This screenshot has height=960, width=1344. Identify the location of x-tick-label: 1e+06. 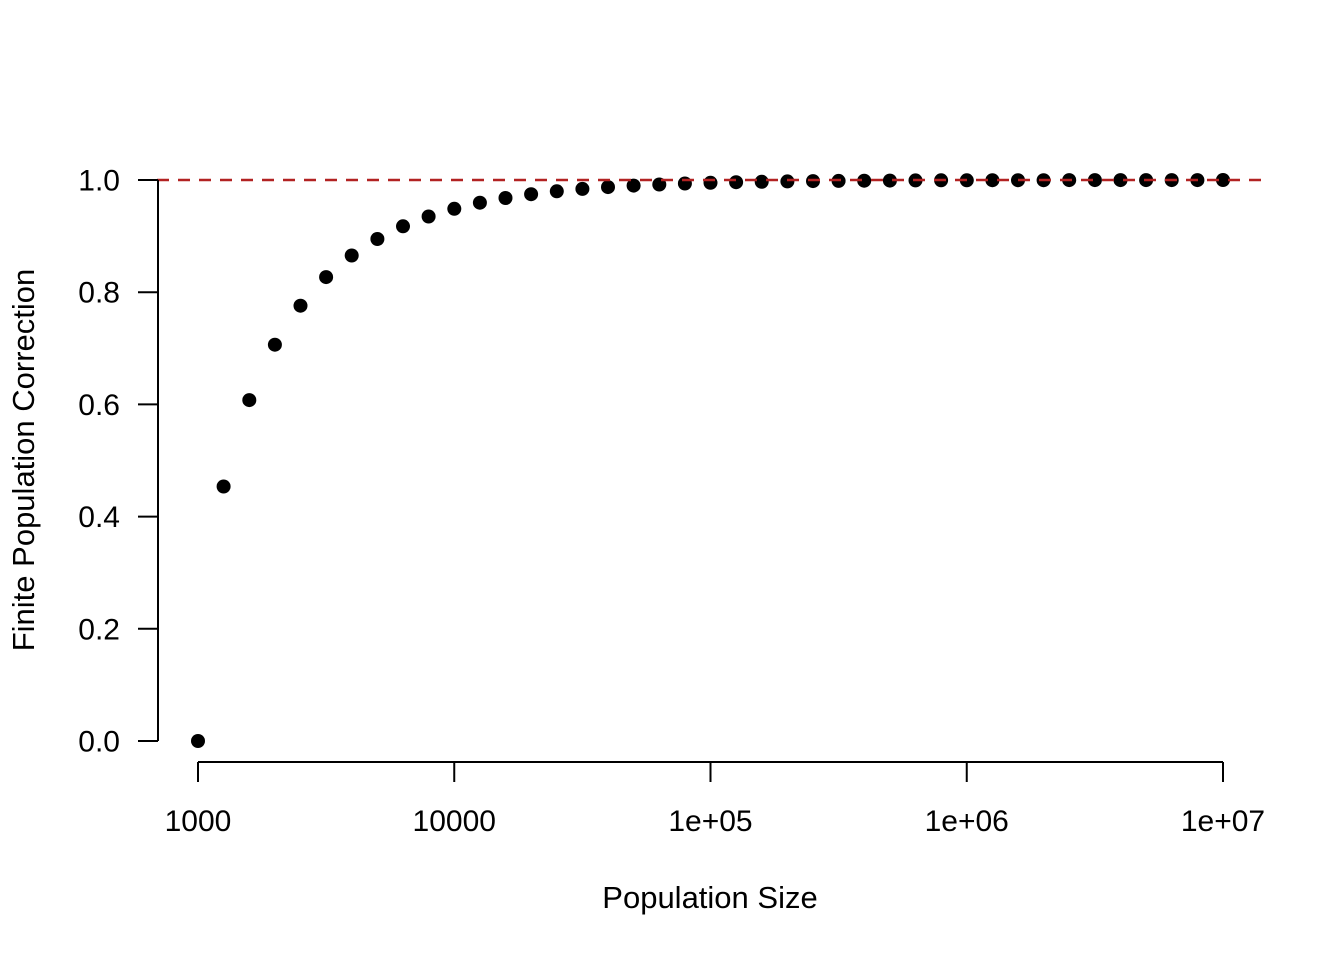
(967, 821).